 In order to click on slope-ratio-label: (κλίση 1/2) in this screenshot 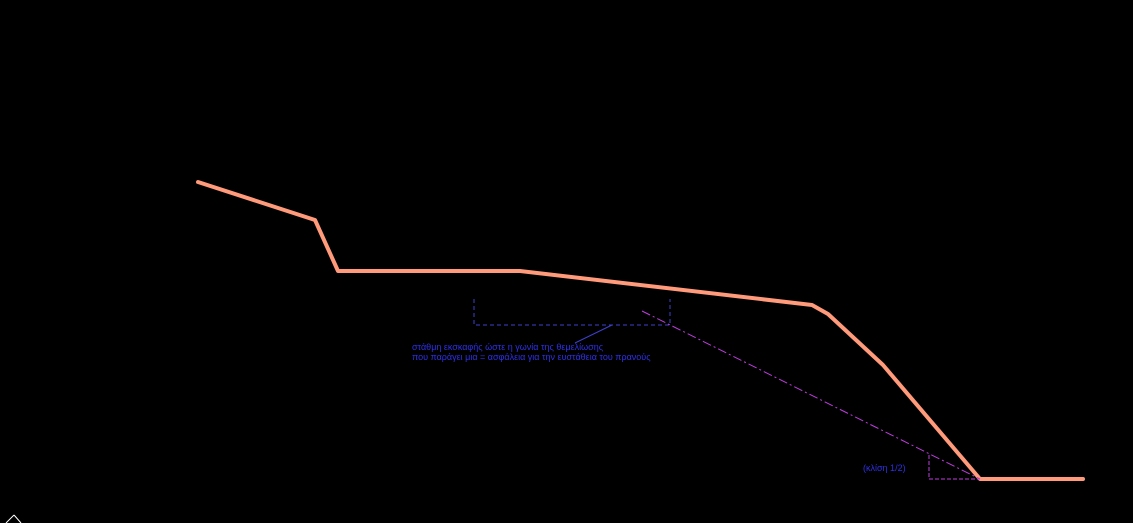, I will do `click(884, 468)`.